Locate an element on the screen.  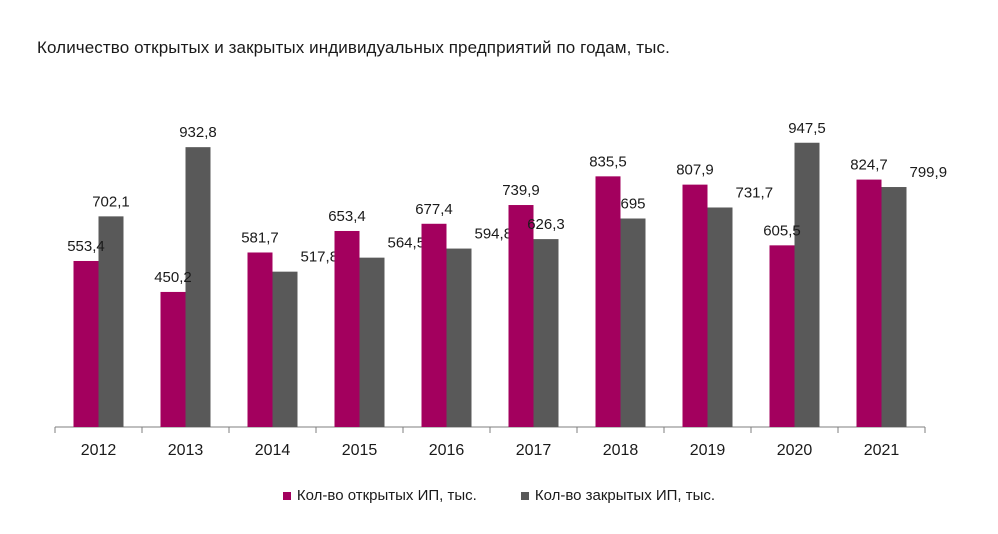
x-tick-label: 2018 is located at coordinates (621, 450).